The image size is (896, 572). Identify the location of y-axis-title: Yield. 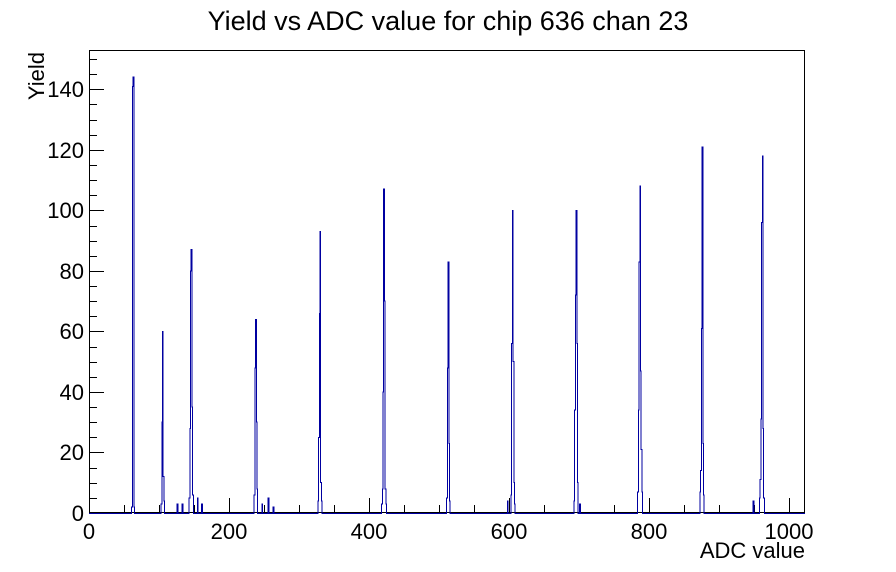
(36, 76).